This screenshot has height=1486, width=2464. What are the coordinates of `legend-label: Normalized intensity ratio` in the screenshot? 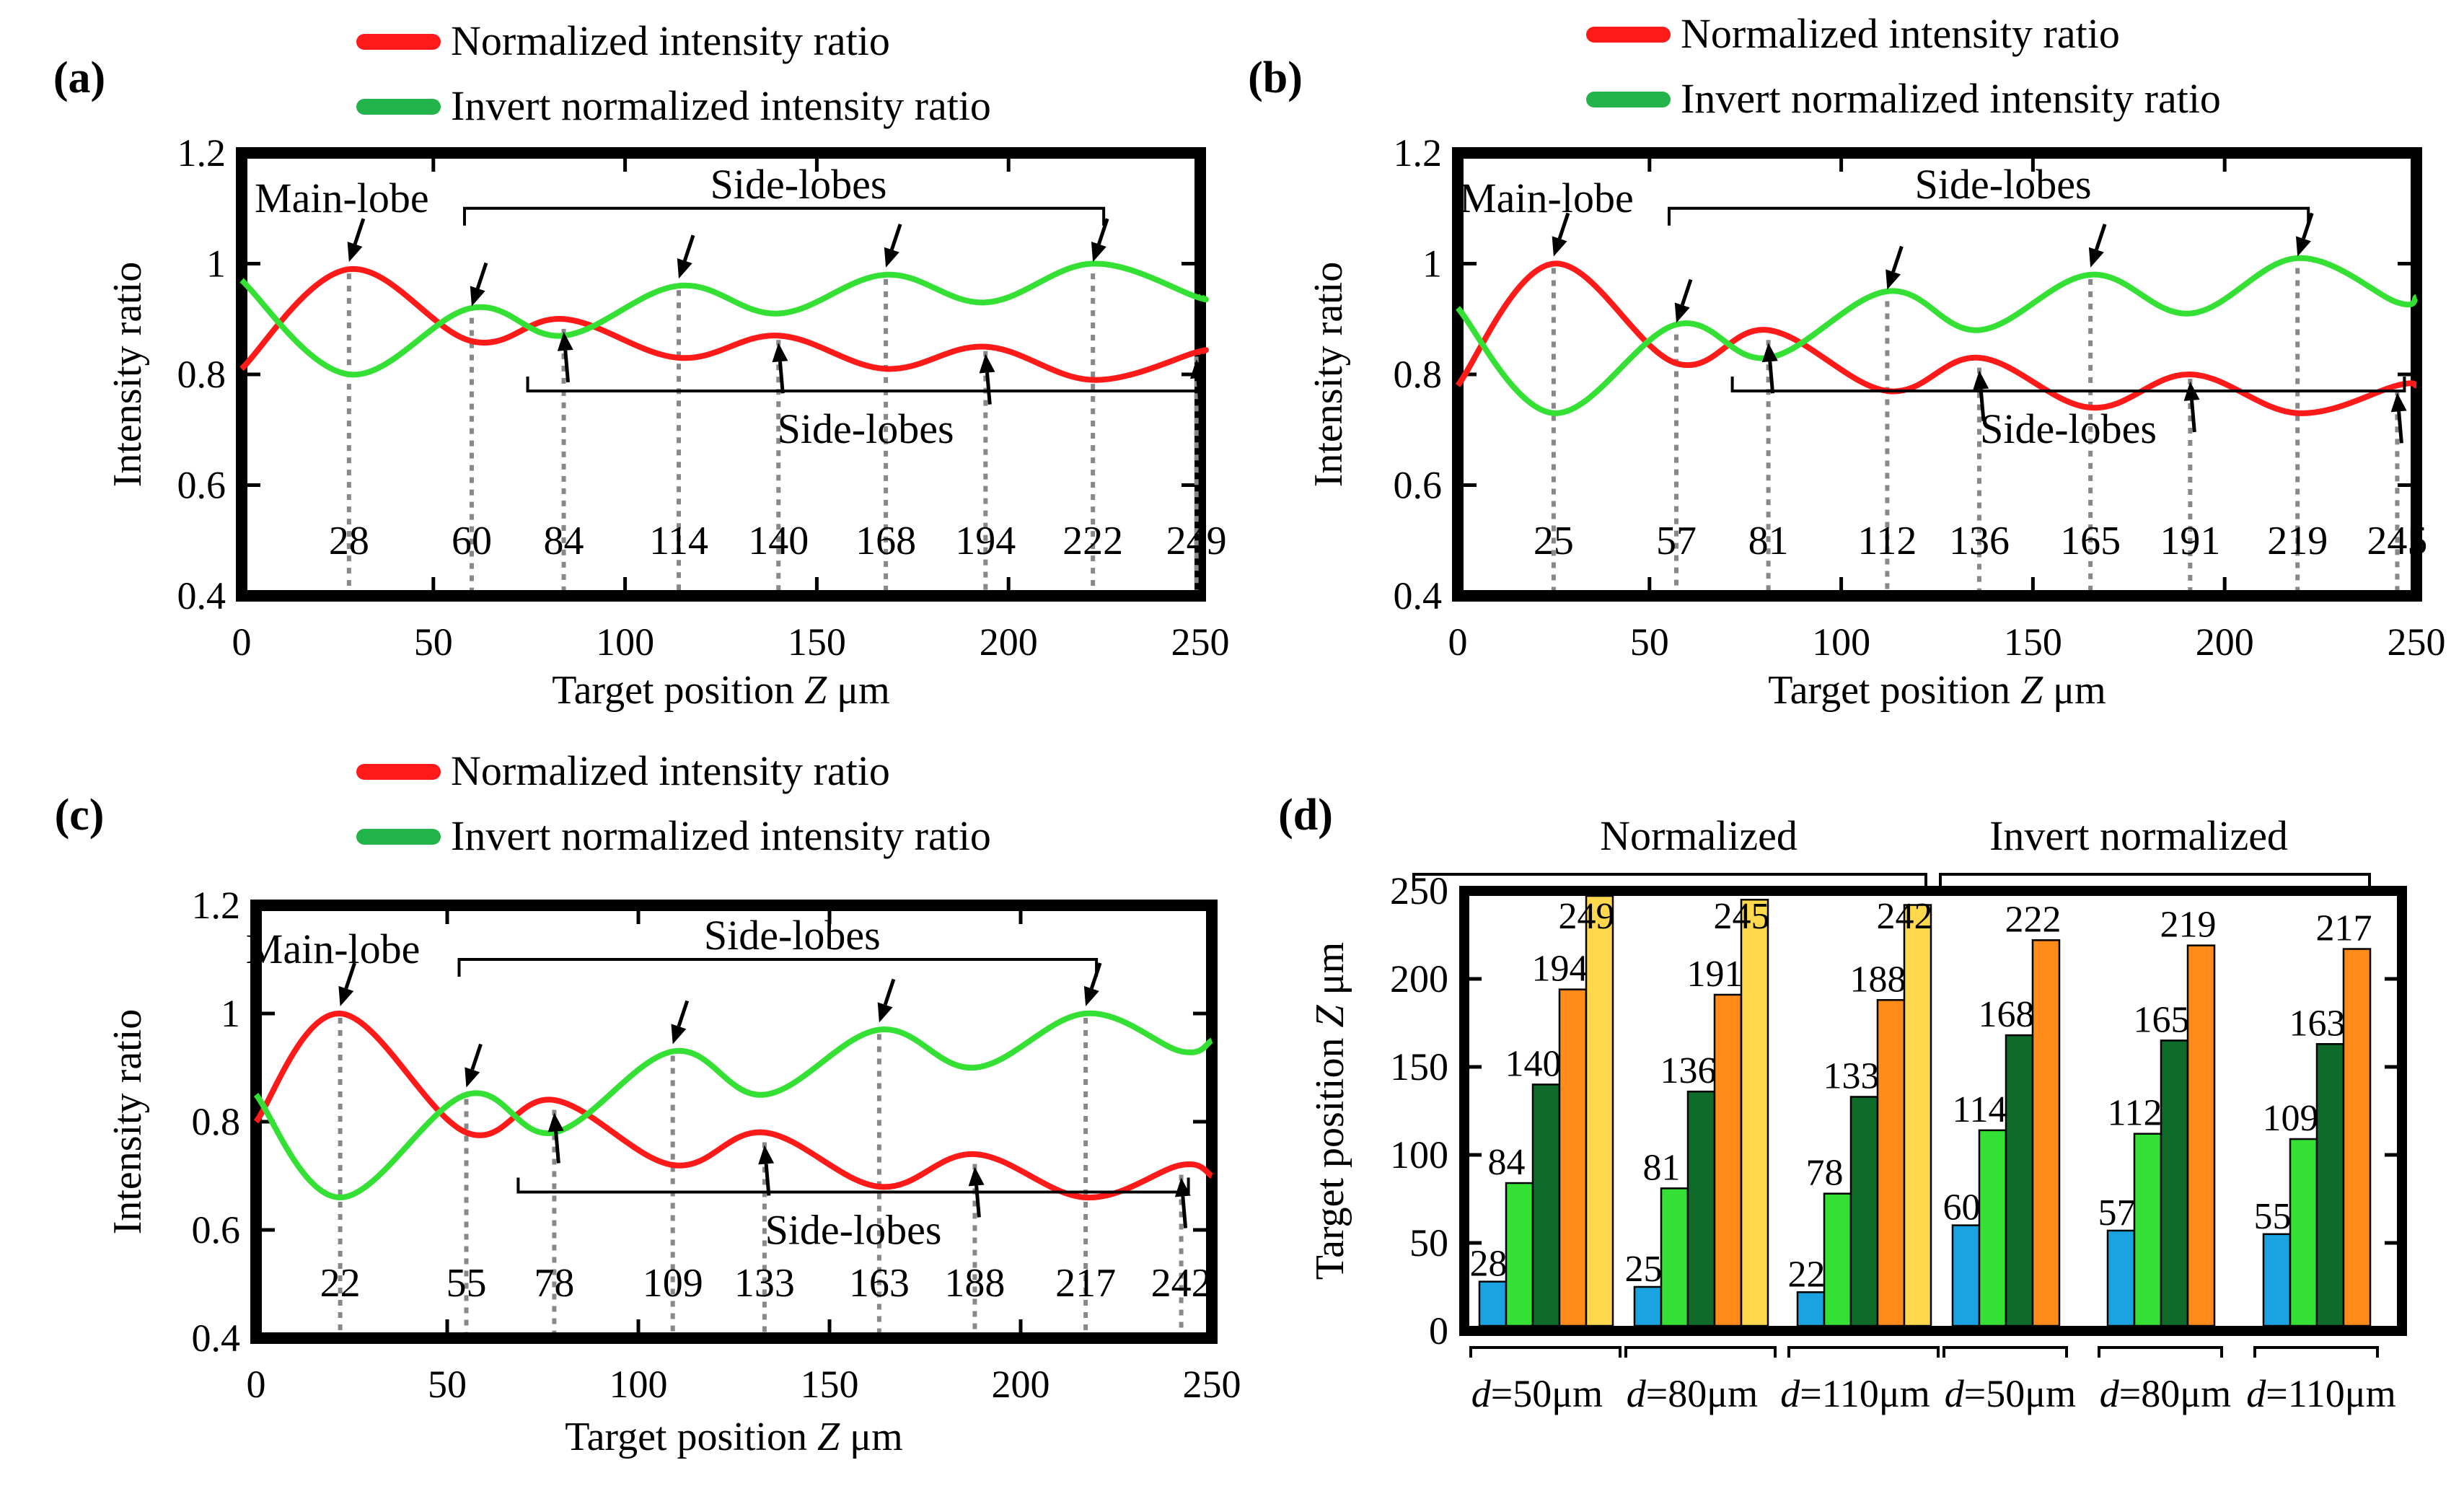 It's located at (1901, 33).